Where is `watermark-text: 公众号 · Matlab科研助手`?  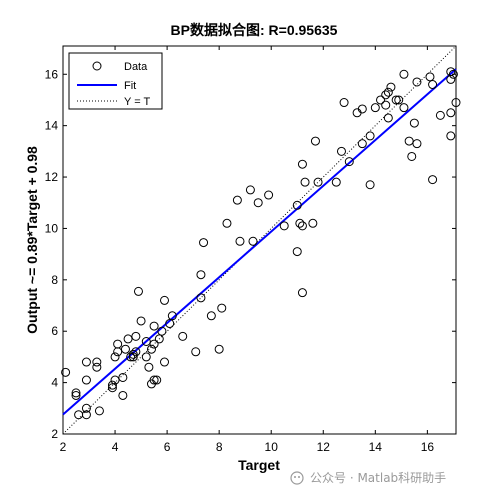 watermark-text: 公众号 · Matlab科研助手 is located at coordinates (378, 478).